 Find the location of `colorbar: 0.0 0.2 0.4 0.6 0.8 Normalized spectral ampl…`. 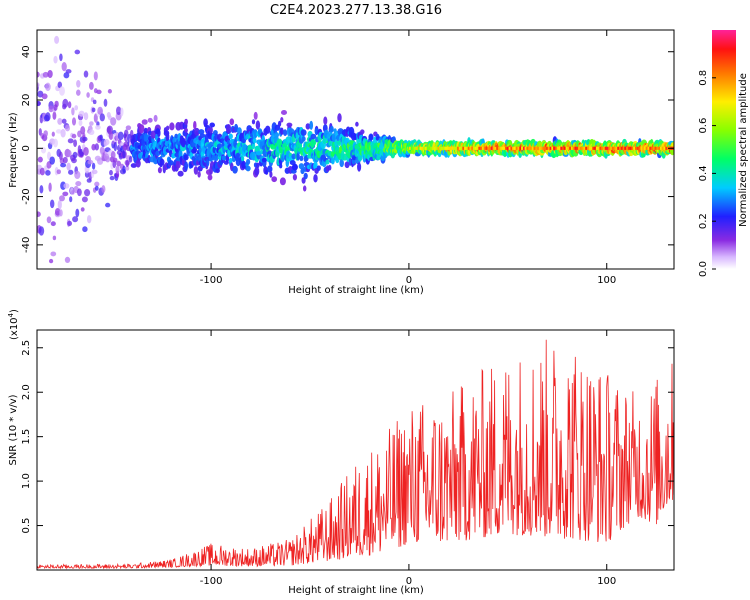

colorbar: 0.0 0.2 0.4 0.6 0.8 Normalized spectral ampl… is located at coordinates (723, 153).